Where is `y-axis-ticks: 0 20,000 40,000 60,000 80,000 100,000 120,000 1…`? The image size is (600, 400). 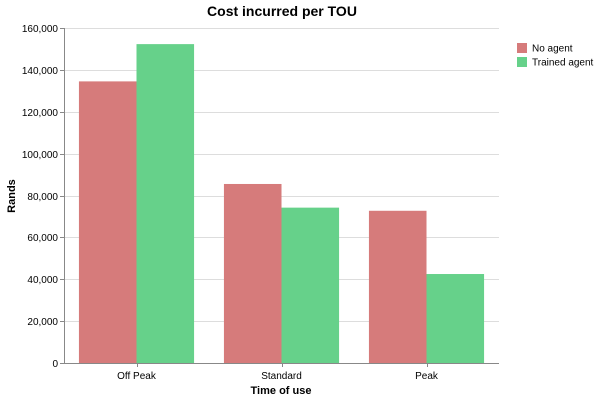 y-axis-ticks: 0 20,000 40,000 60,000 80,000 100,000 120,000 1… is located at coordinates (43, 197).